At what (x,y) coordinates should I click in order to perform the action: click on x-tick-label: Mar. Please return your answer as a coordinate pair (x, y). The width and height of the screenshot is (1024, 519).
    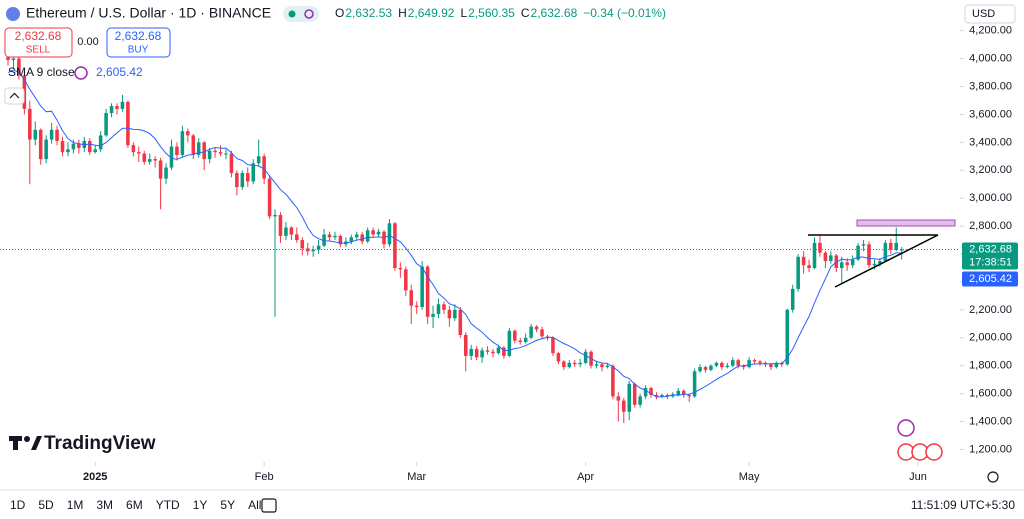
    Looking at the image, I should click on (416, 477).